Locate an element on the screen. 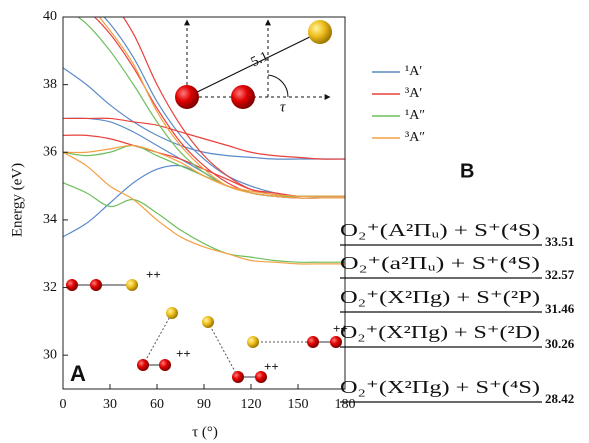  y-axis-label: Energy (eV) is located at coordinates (17, 200).